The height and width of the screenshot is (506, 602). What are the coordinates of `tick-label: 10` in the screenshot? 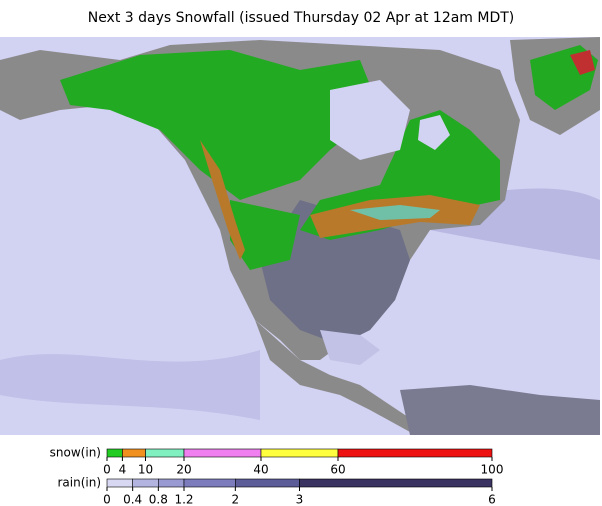 It's located at (145, 470).